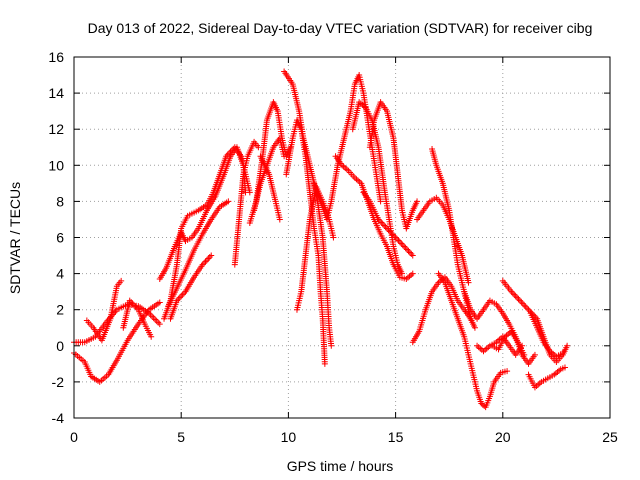  What do you see at coordinates (15, 238) in the screenshot?
I see `y-axis-label: SDTVAR / TECUs` at bounding box center [15, 238].